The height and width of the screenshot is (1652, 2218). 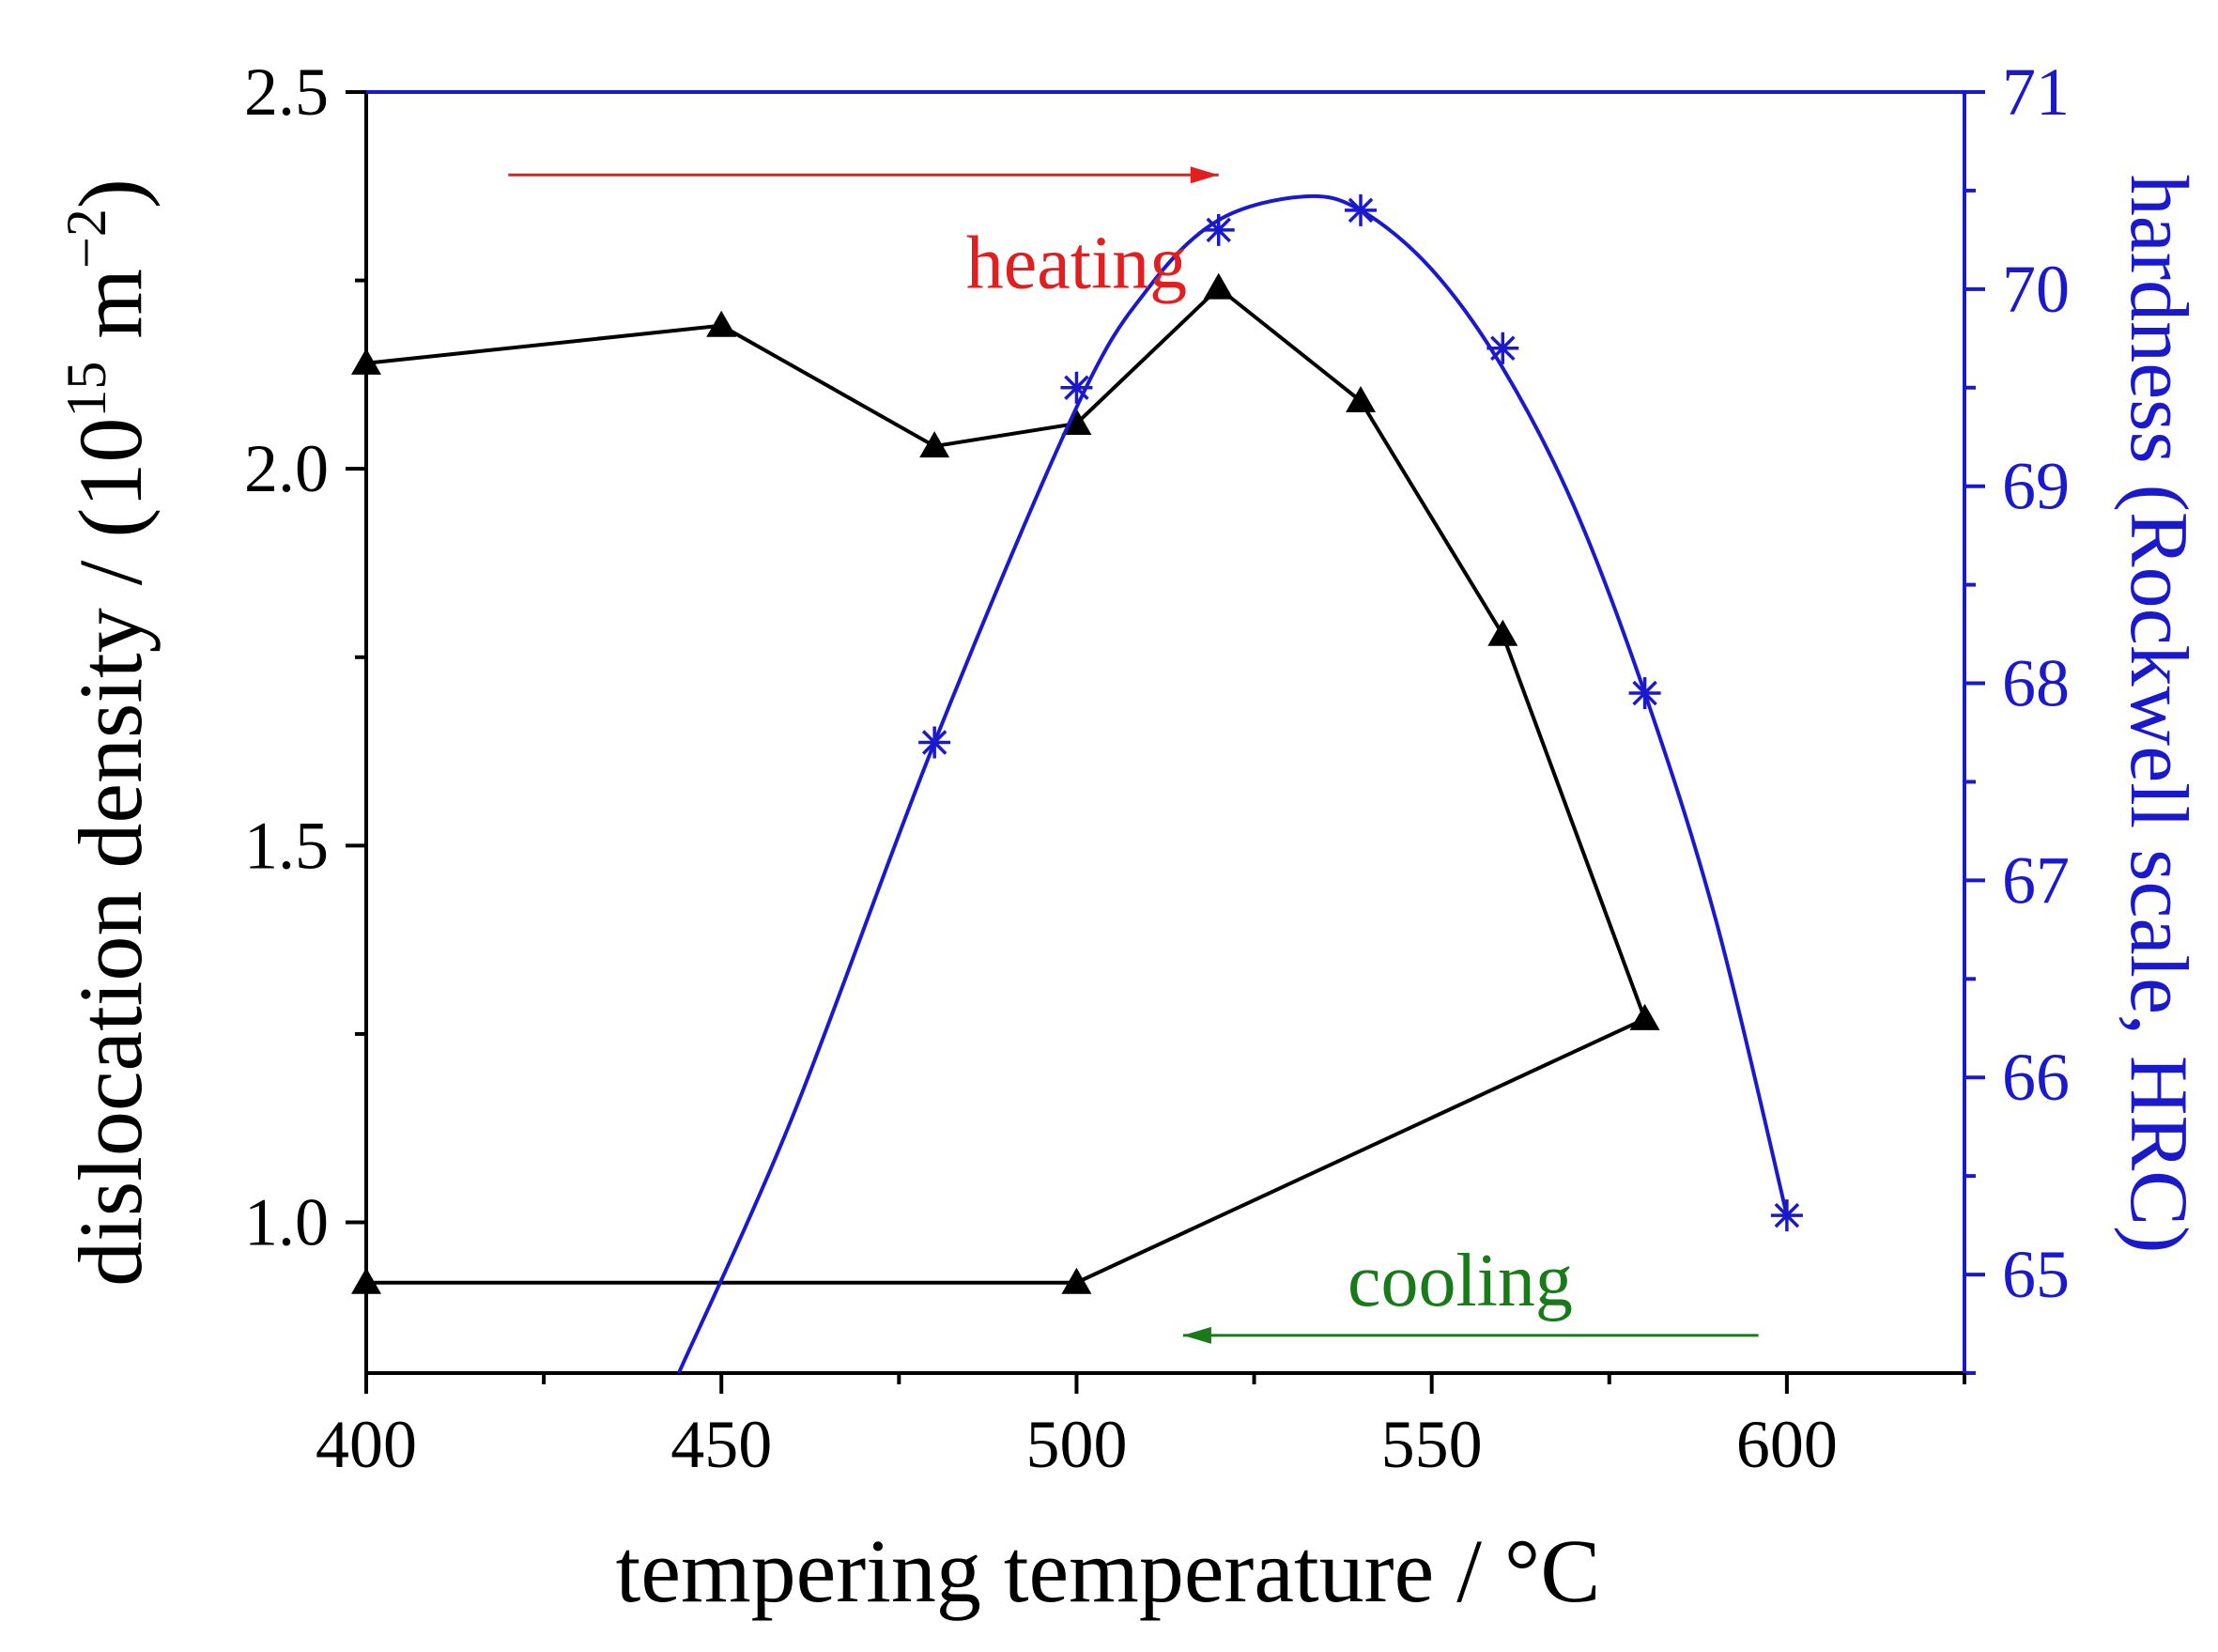 What do you see at coordinates (2036, 486) in the screenshot?
I see `y-right-tick-label: 69` at bounding box center [2036, 486].